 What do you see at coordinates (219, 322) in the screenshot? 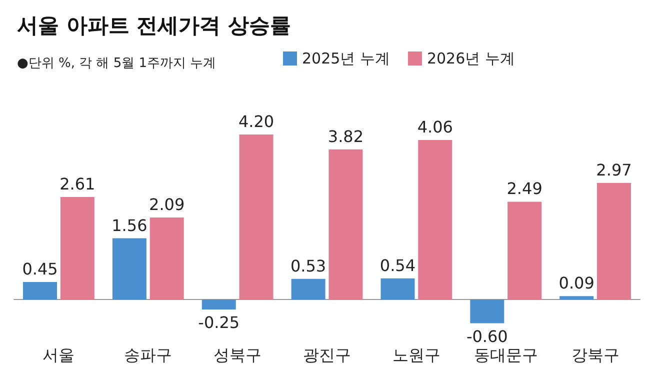
I see `data-label: -0.25` at bounding box center [219, 322].